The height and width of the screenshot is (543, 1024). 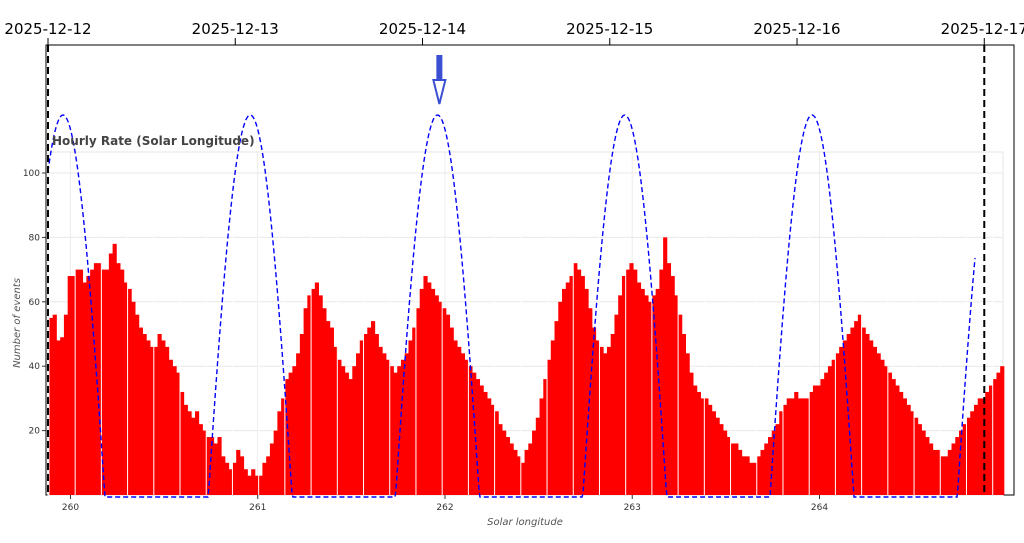 What do you see at coordinates (632, 508) in the screenshot?
I see `x-tick-label-3: 263` at bounding box center [632, 508].